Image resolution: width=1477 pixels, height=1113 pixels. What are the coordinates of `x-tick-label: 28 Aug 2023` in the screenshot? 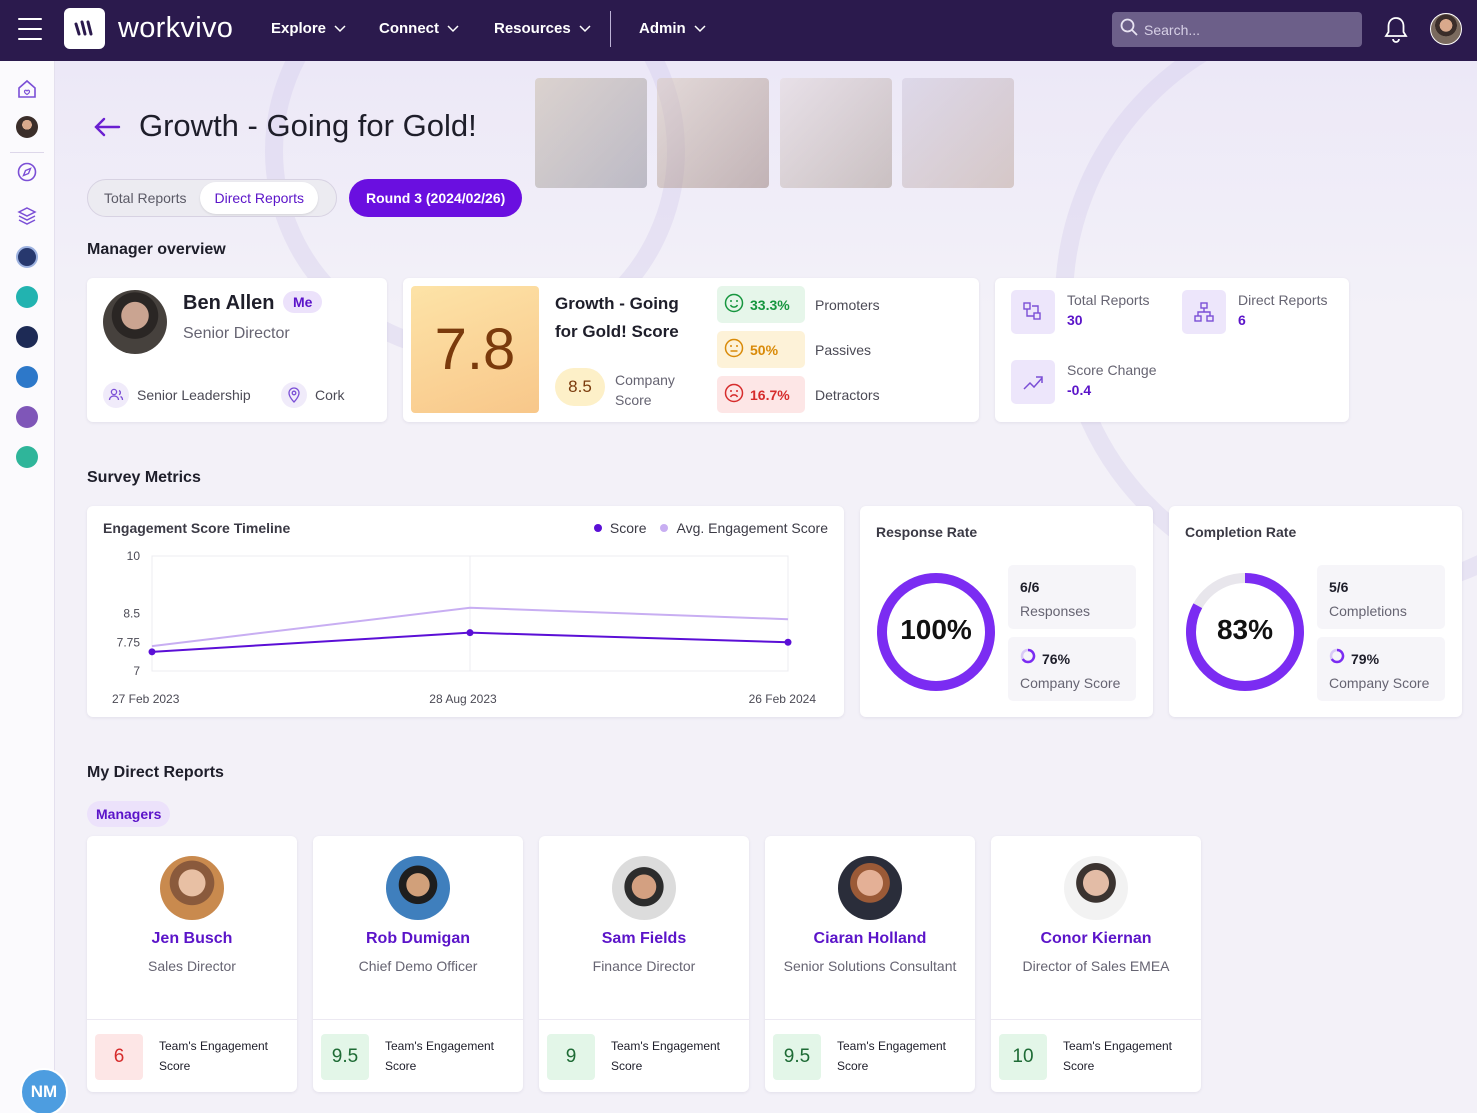 It's located at (463, 699).